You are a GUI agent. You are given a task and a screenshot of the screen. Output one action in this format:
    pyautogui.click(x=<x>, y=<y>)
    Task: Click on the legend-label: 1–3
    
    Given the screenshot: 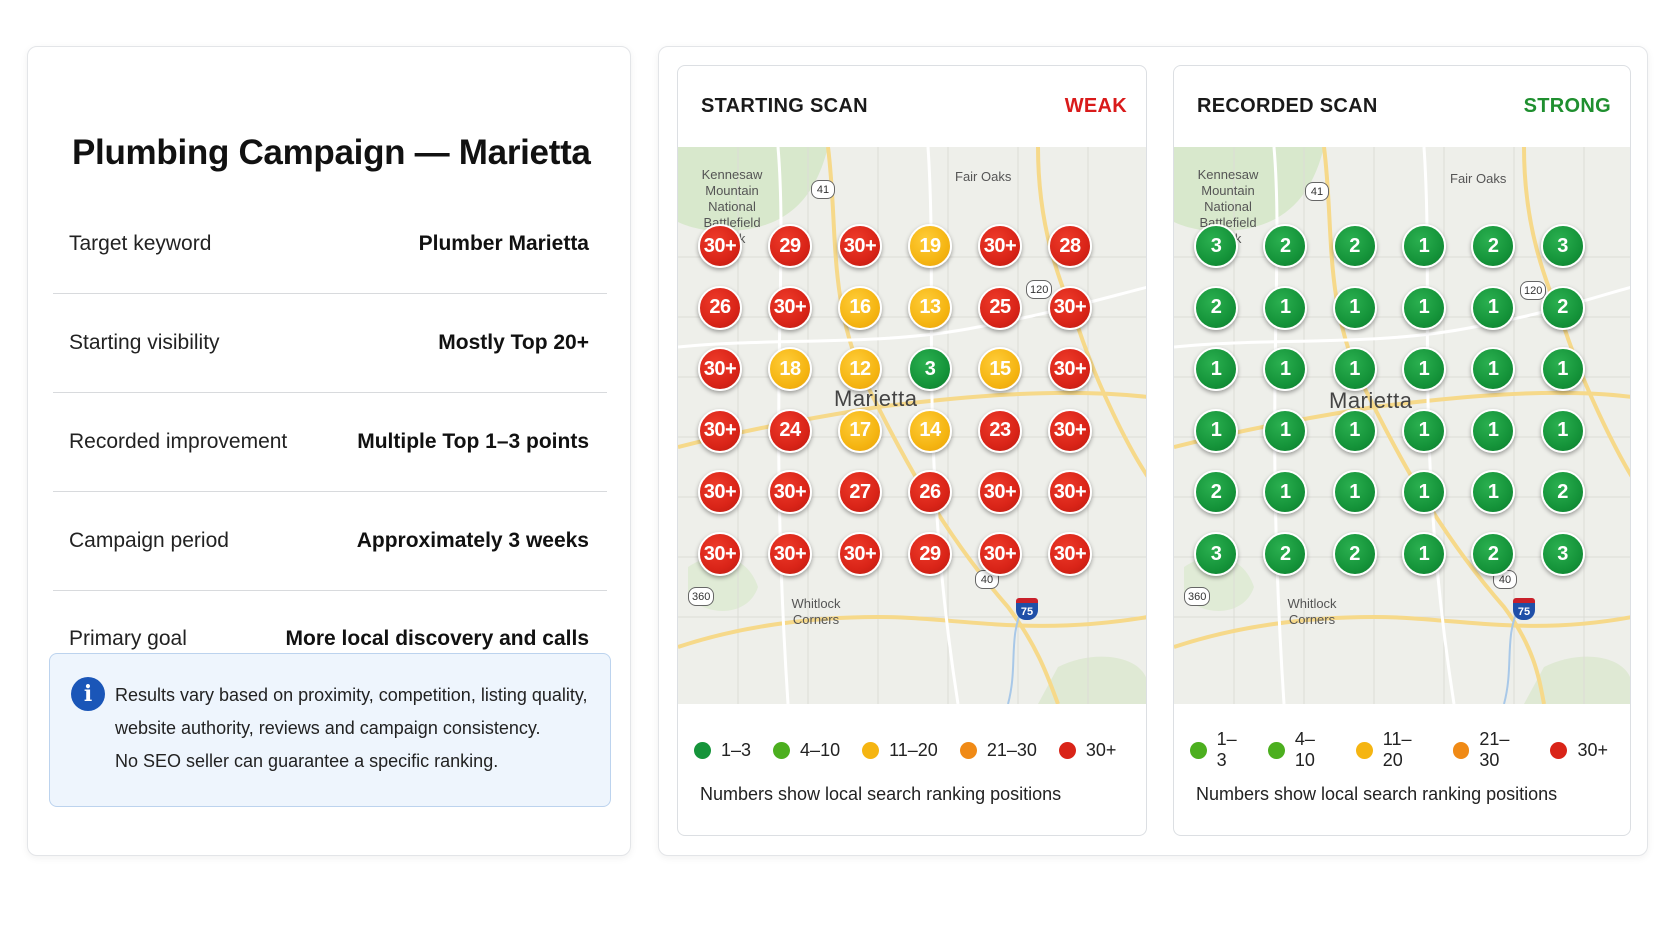 What is the action you would take?
    pyautogui.click(x=1226, y=749)
    